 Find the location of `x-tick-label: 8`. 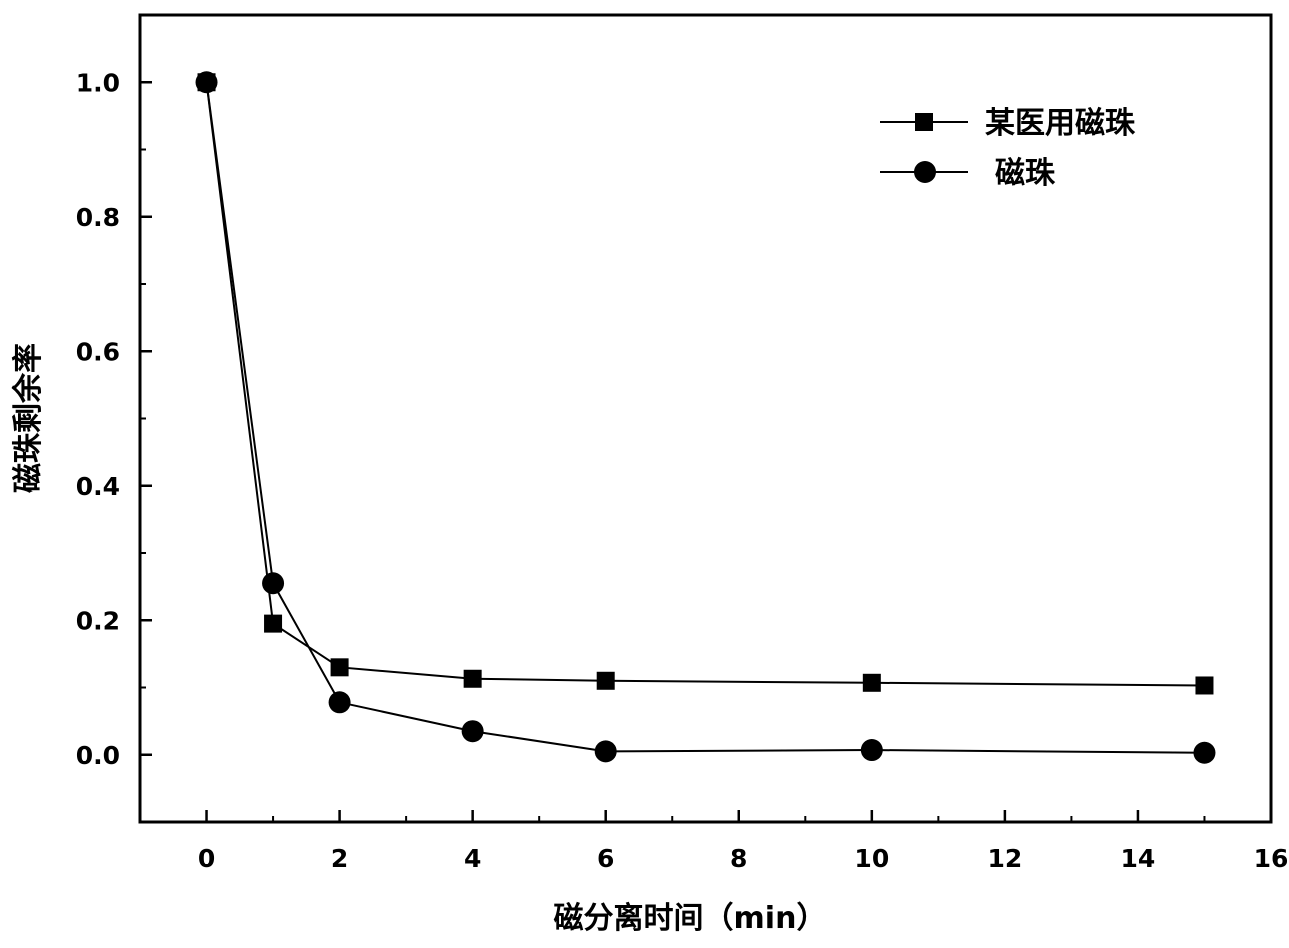

x-tick-label: 8 is located at coordinates (738, 858).